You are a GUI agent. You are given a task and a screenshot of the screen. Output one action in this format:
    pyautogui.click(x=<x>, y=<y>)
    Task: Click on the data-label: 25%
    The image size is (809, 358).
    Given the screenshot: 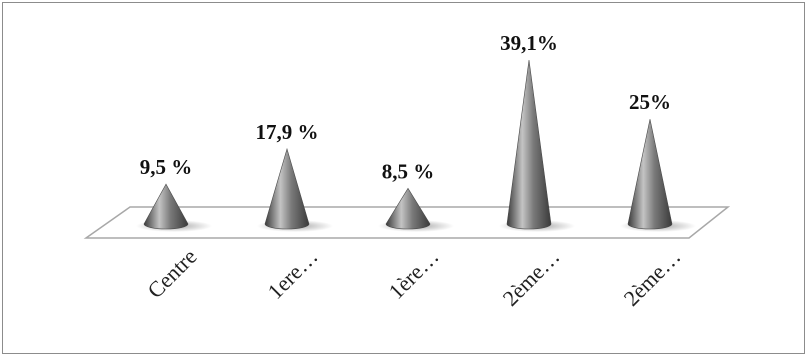 What is the action you would take?
    pyautogui.click(x=650, y=102)
    